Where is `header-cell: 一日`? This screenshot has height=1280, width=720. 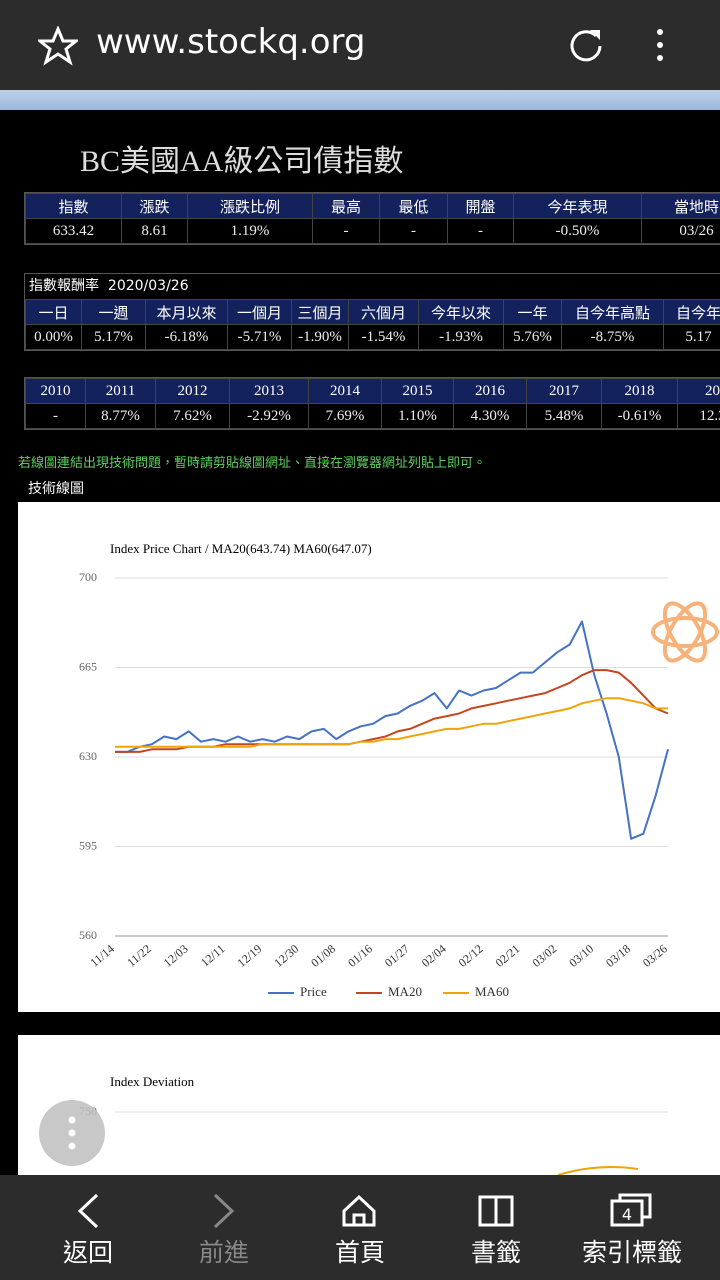 header-cell: 一日 is located at coordinates (53, 312).